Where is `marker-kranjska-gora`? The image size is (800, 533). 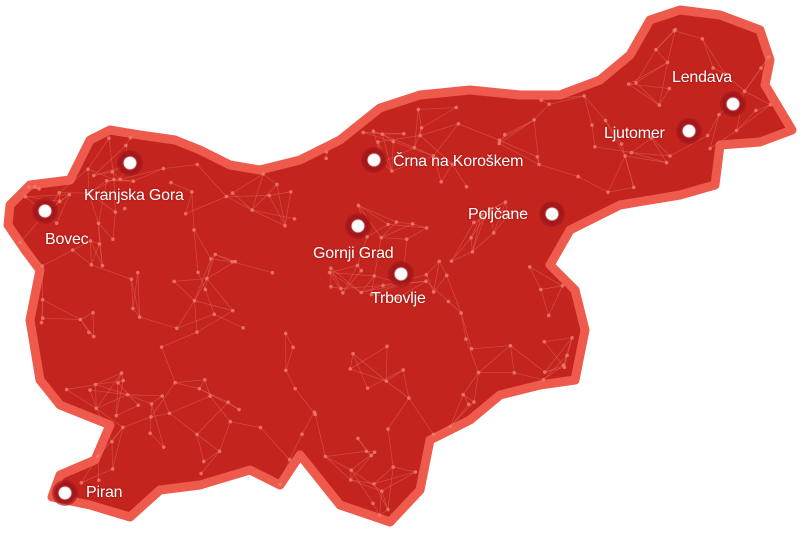 marker-kranjska-gora is located at coordinates (130, 163).